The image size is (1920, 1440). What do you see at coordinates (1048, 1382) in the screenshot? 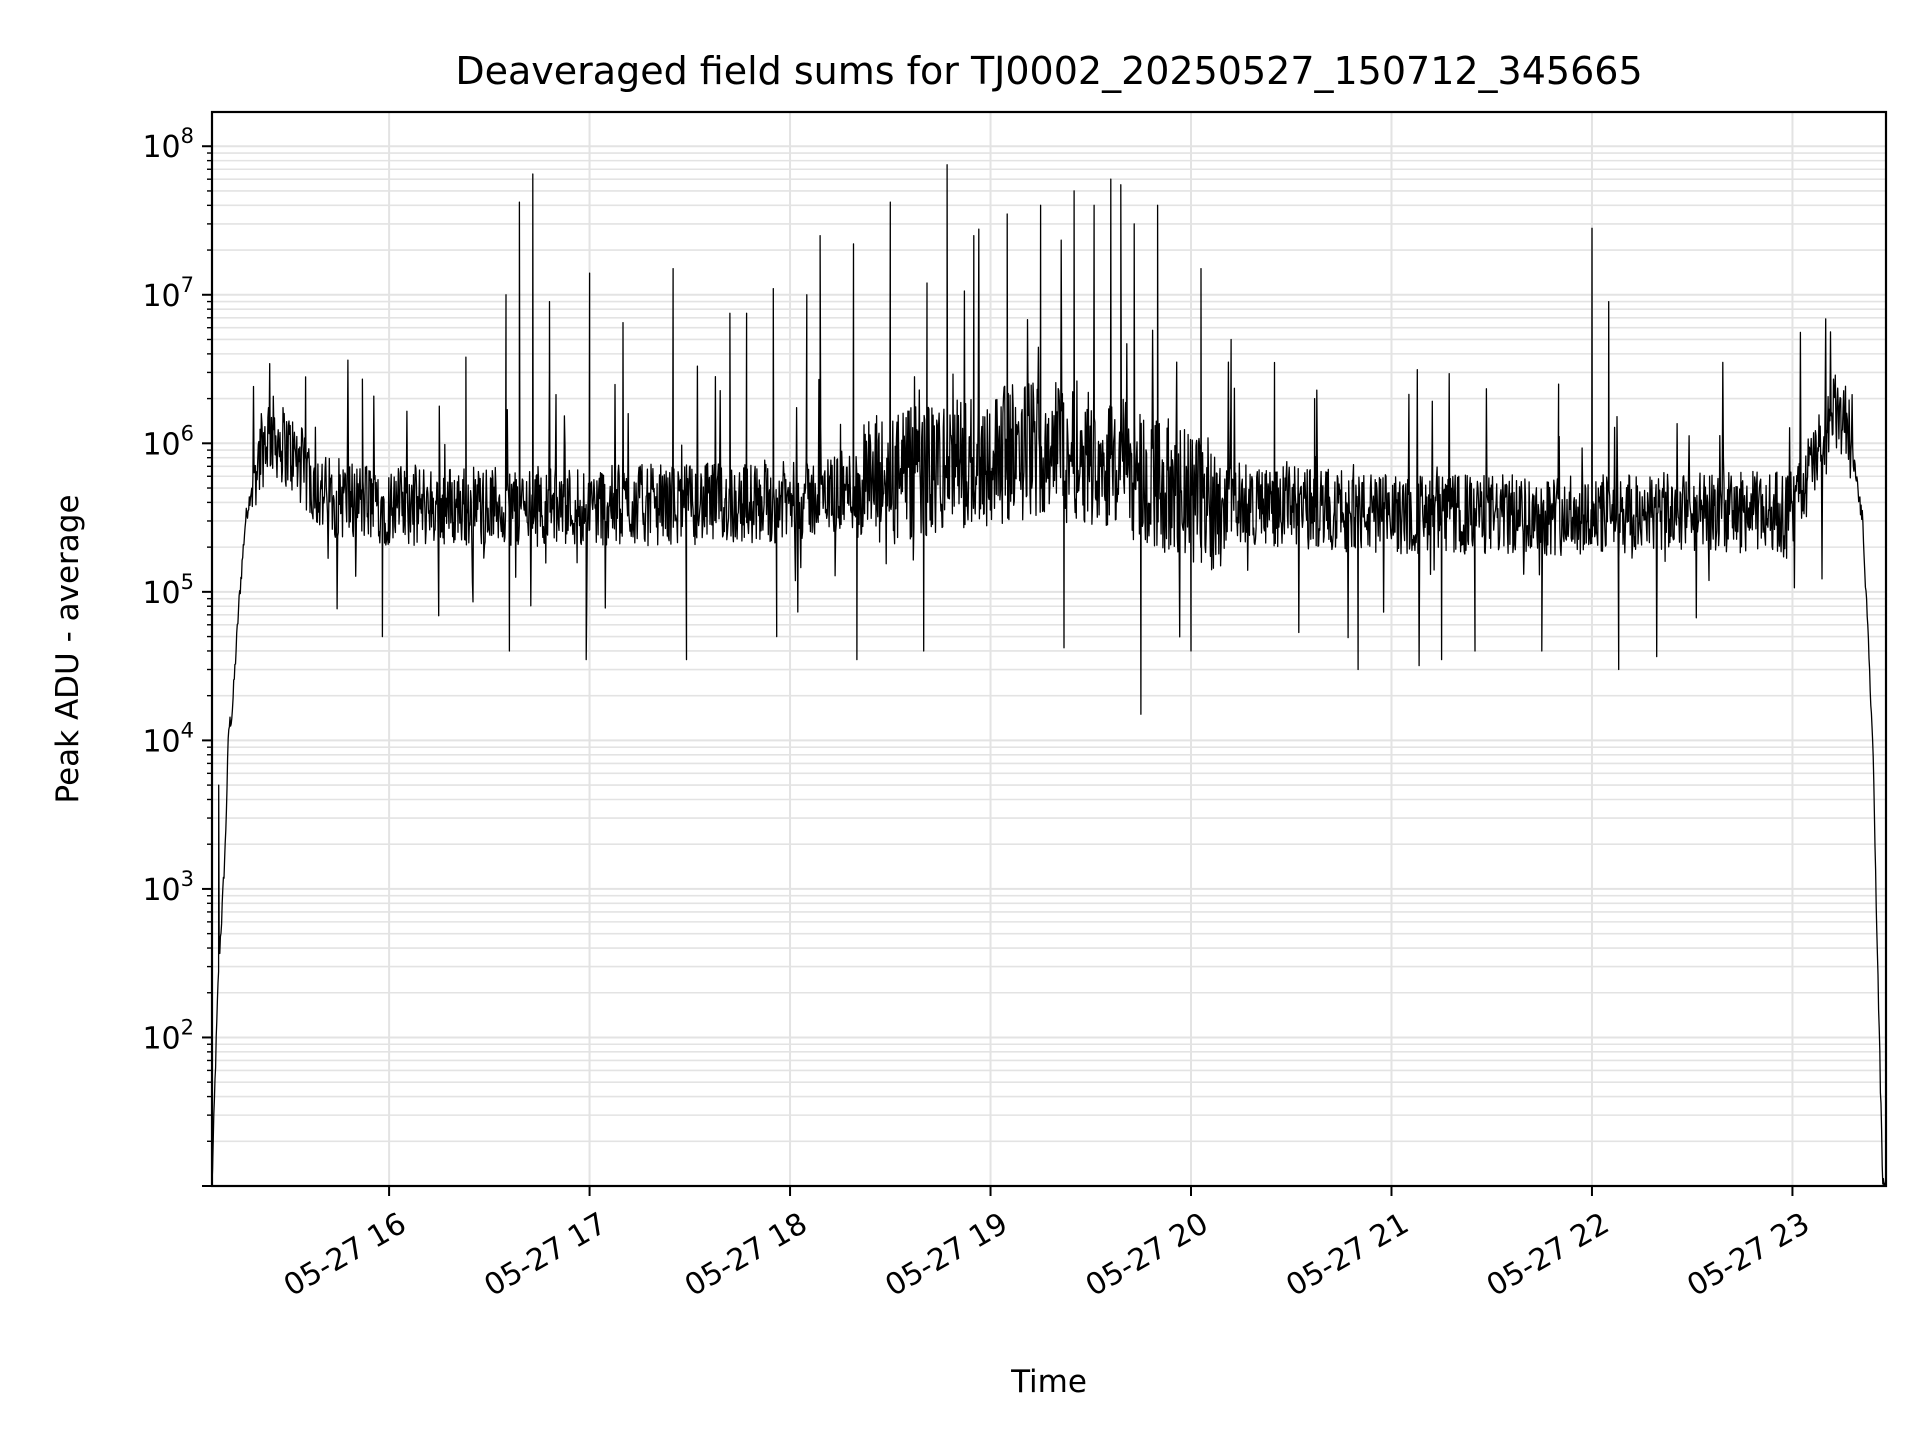
I see `x-axis-title: Time` at bounding box center [1048, 1382].